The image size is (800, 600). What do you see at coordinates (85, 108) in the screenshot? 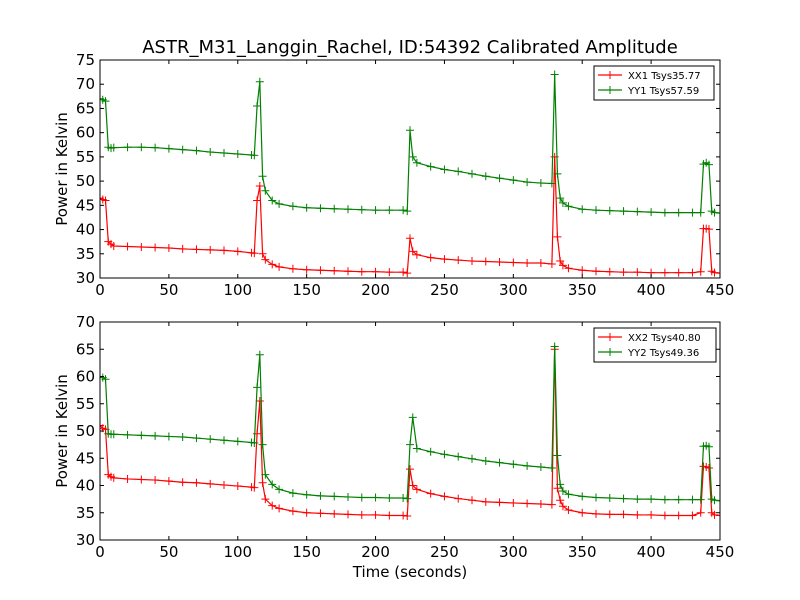
I see `y-tick-label: 65` at bounding box center [85, 108].